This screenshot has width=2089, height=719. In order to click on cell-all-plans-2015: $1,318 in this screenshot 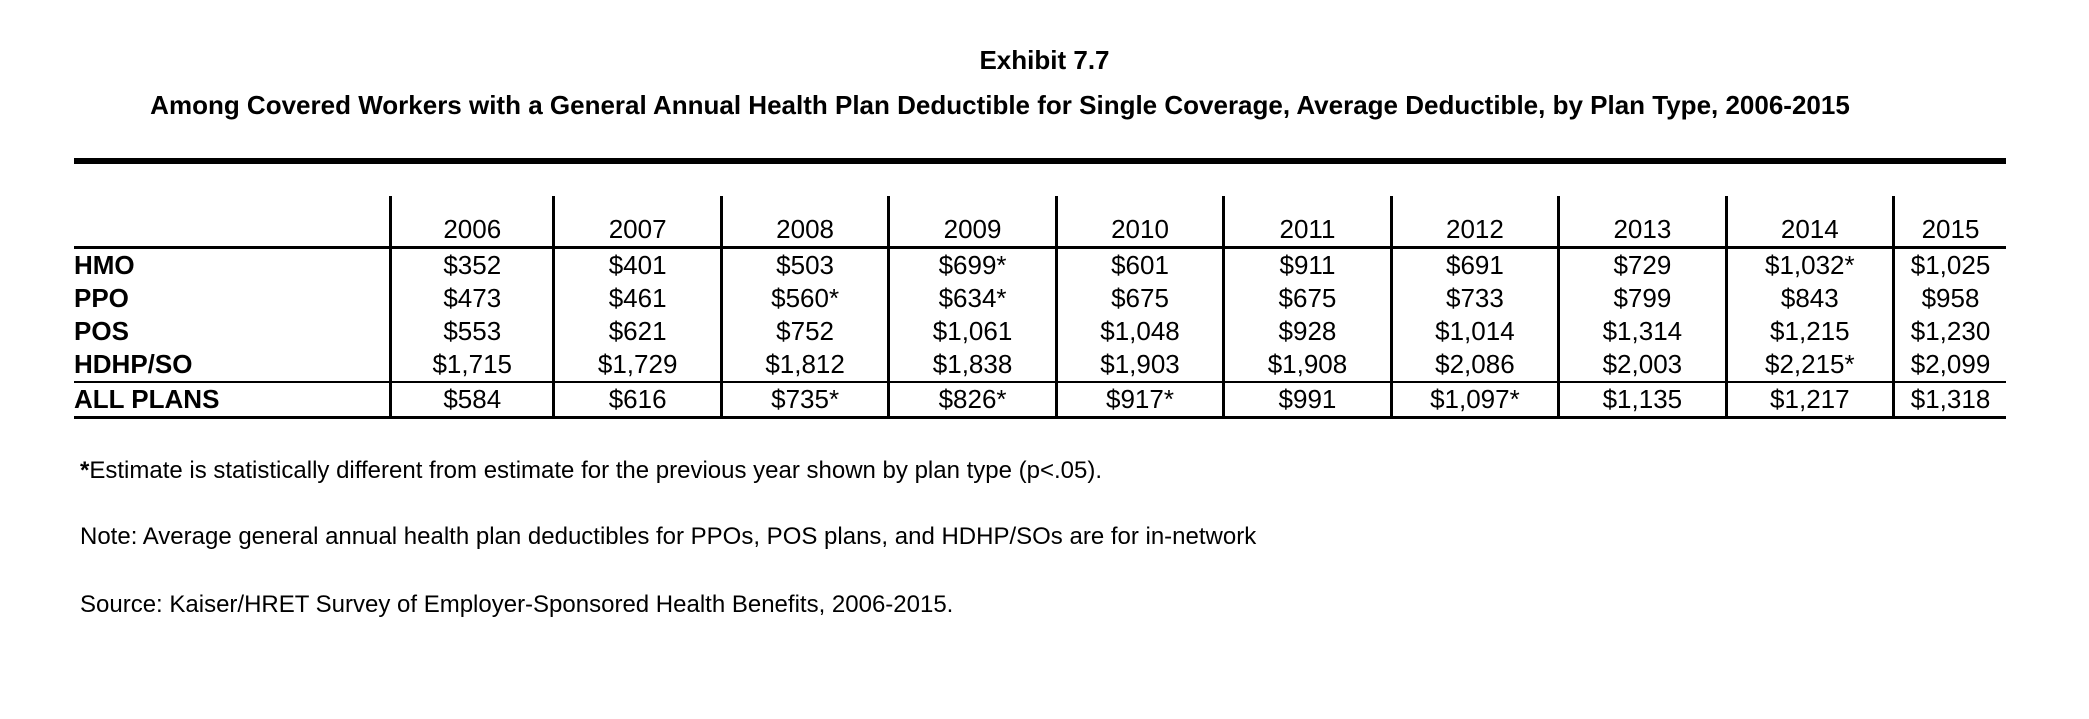, I will do `click(1949, 400)`.